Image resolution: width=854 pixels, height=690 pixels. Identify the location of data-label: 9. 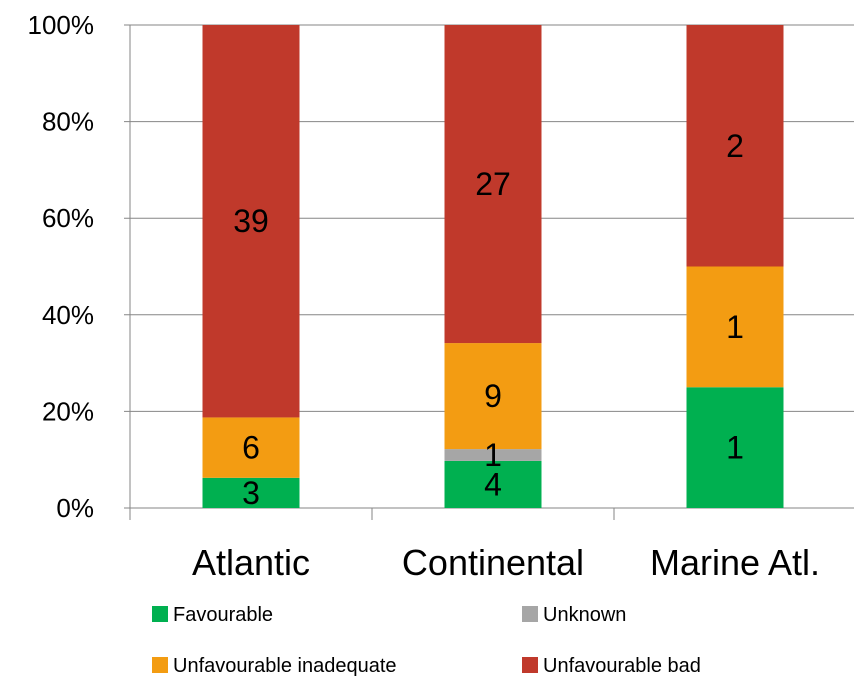
(493, 396).